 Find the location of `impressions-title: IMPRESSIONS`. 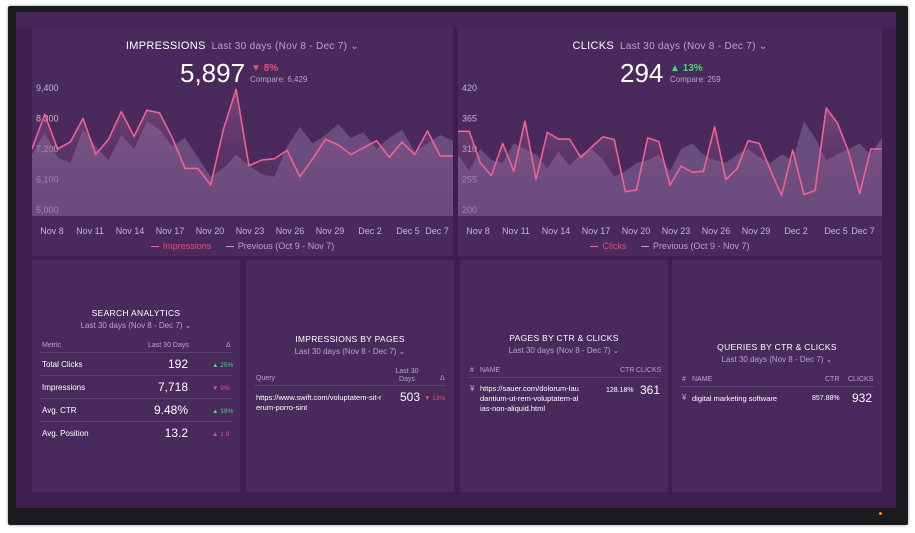

impressions-title: IMPRESSIONS is located at coordinates (165, 46).